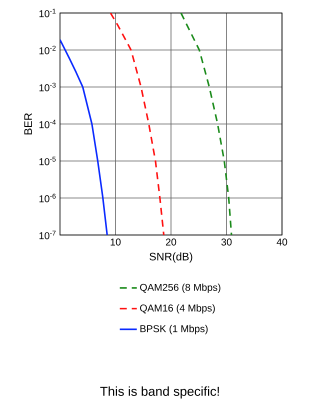  Describe the element at coordinates (177, 309) in the screenshot. I see `legend-label: QAM16 (4 Mbps)` at that location.